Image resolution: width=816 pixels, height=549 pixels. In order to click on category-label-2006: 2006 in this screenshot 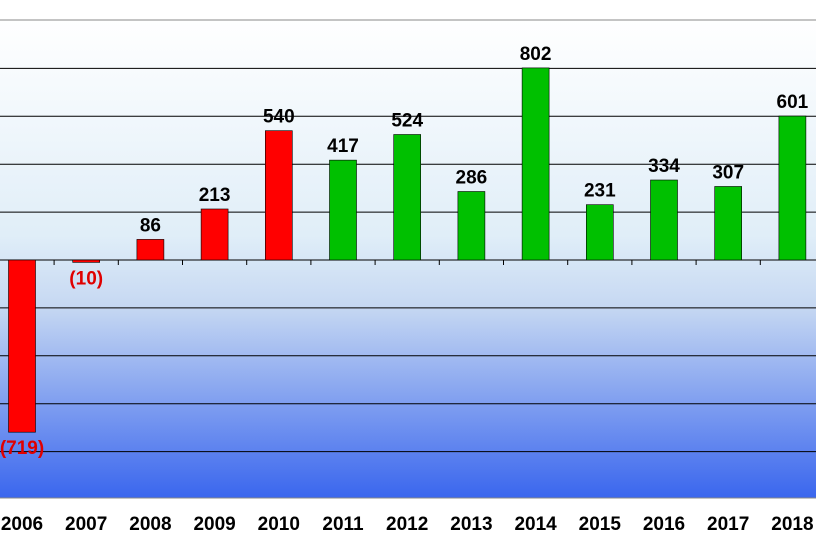, I will do `click(22, 524)`.